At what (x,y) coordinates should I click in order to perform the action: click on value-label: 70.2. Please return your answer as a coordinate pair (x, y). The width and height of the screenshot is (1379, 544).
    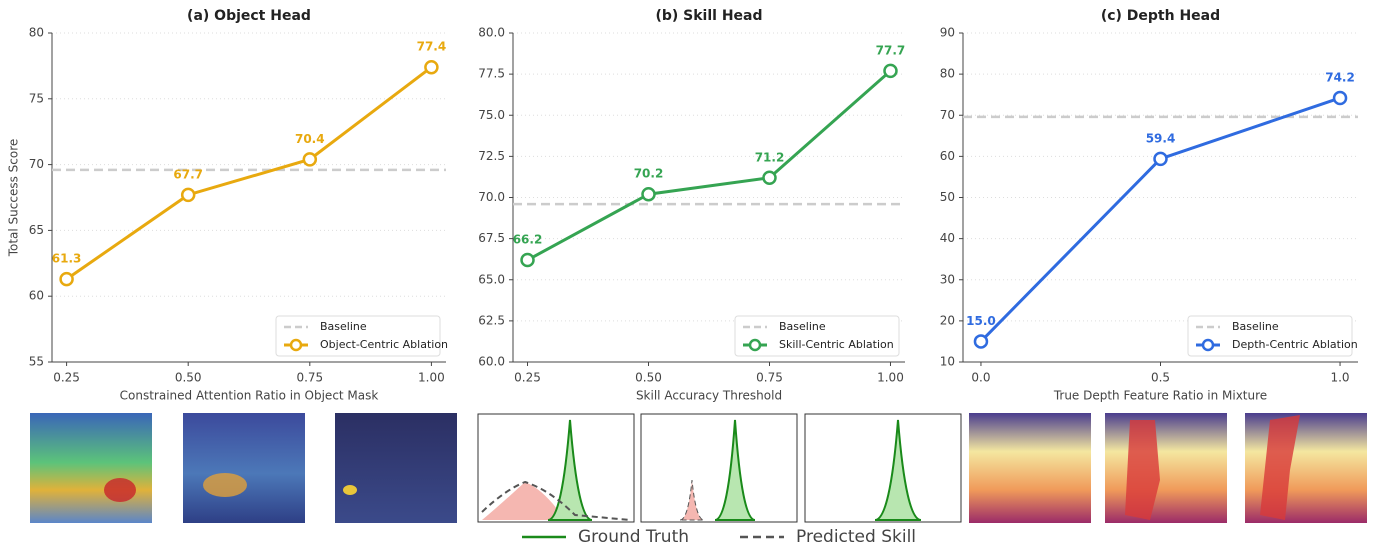
    Looking at the image, I should click on (649, 174).